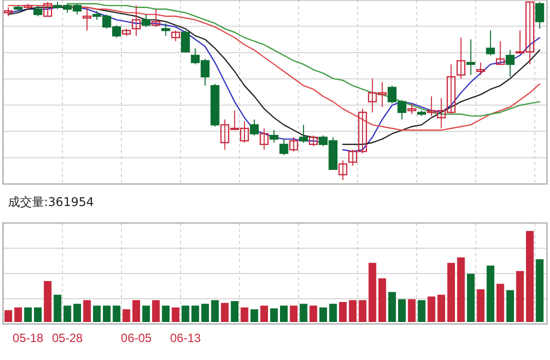 The width and height of the screenshot is (550, 360). What do you see at coordinates (51, 202) in the screenshot?
I see `chart-title: 成交量:361954` at bounding box center [51, 202].